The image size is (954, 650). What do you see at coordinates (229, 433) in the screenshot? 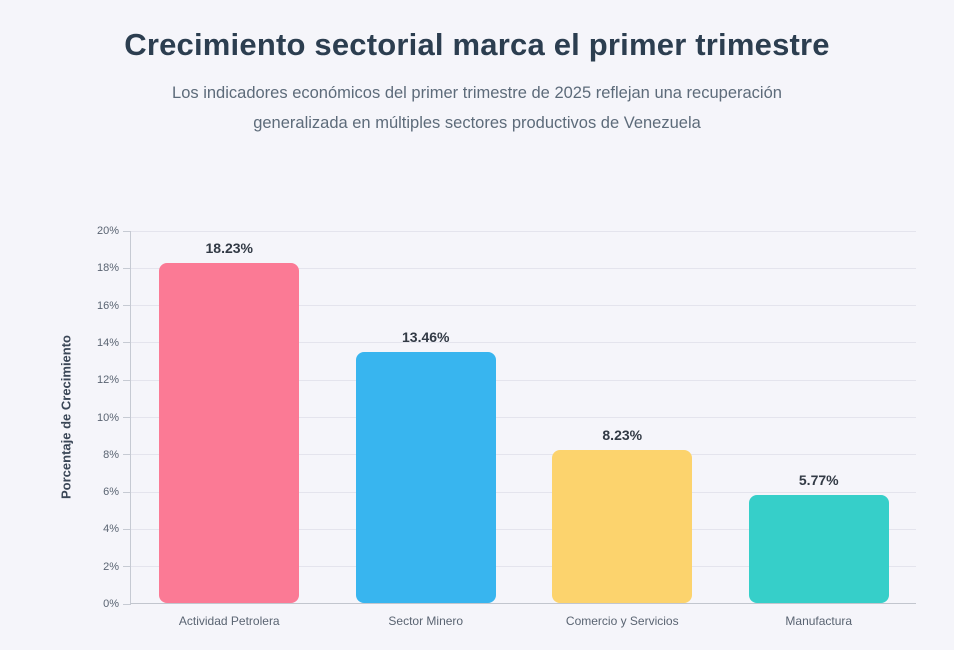
I see `bar-actividad-petrolera` at bounding box center [229, 433].